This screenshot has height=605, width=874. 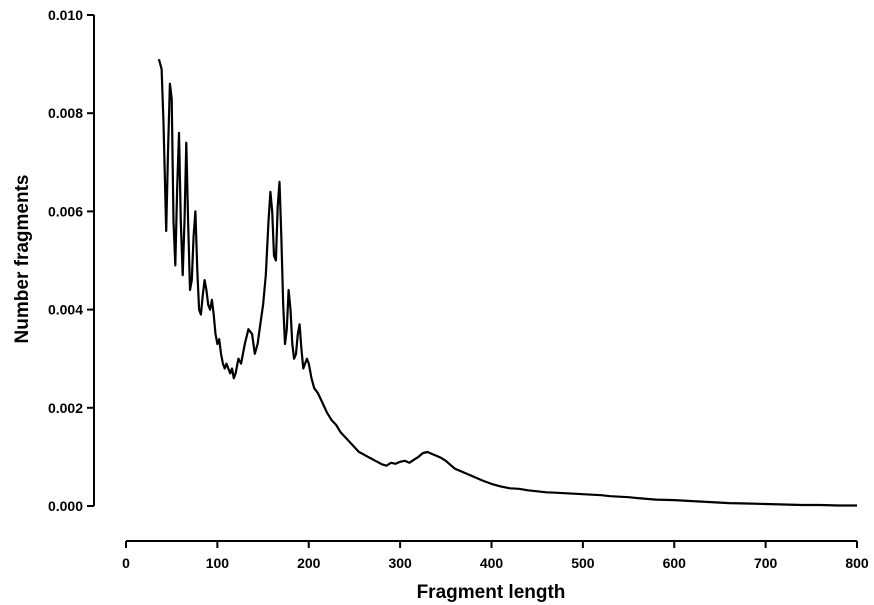 What do you see at coordinates (766, 563) in the screenshot?
I see `x-tick-label: 700` at bounding box center [766, 563].